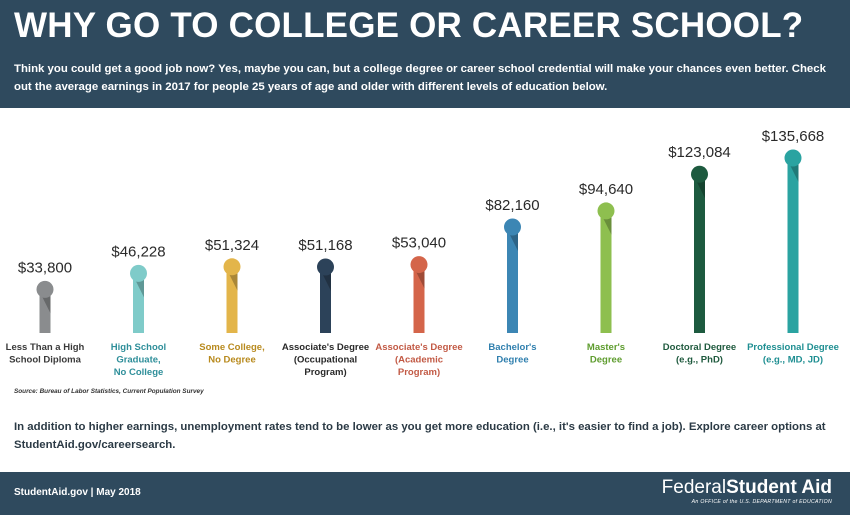  I want to click on category-label-line: Professional Degree, so click(793, 347).